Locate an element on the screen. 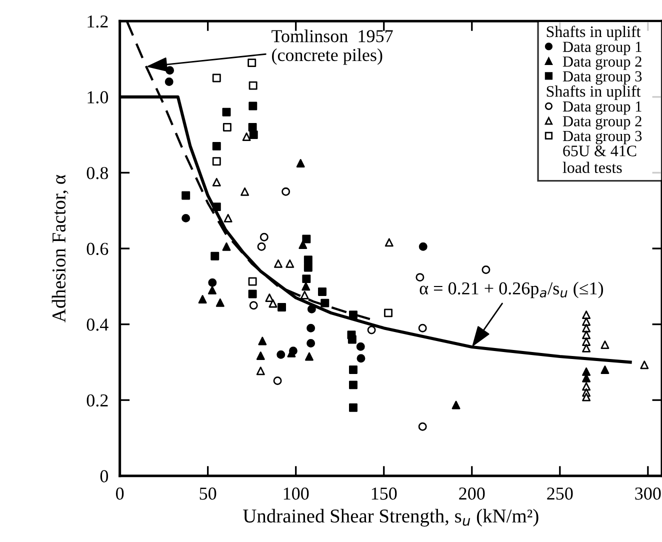  x-tick-label: 100 is located at coordinates (296, 494).